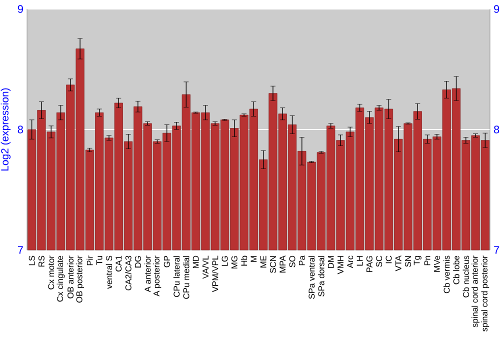 The width and height of the screenshot is (500, 350). Describe the element at coordinates (456, 270) in the screenshot. I see `x-tick-label: Cb lobe` at that location.